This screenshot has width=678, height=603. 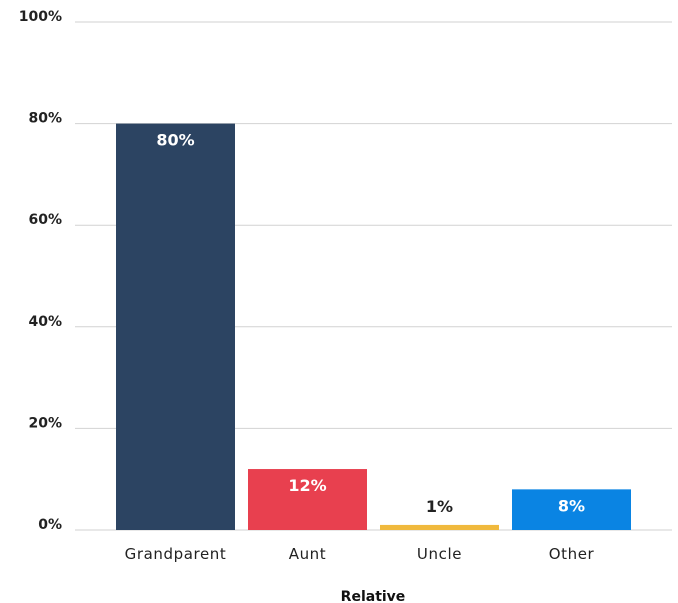 I want to click on data-label: 1%, so click(x=439, y=506).